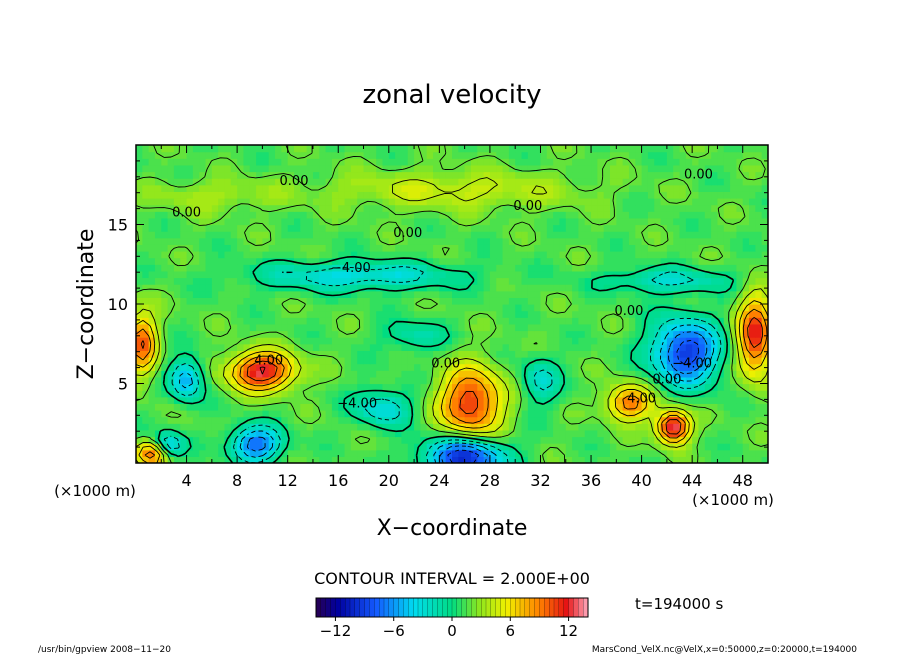 Image resolution: width=904 pixels, height=654 pixels. Describe the element at coordinates (527, 607) in the screenshot. I see `colorbar-swatch` at that location.